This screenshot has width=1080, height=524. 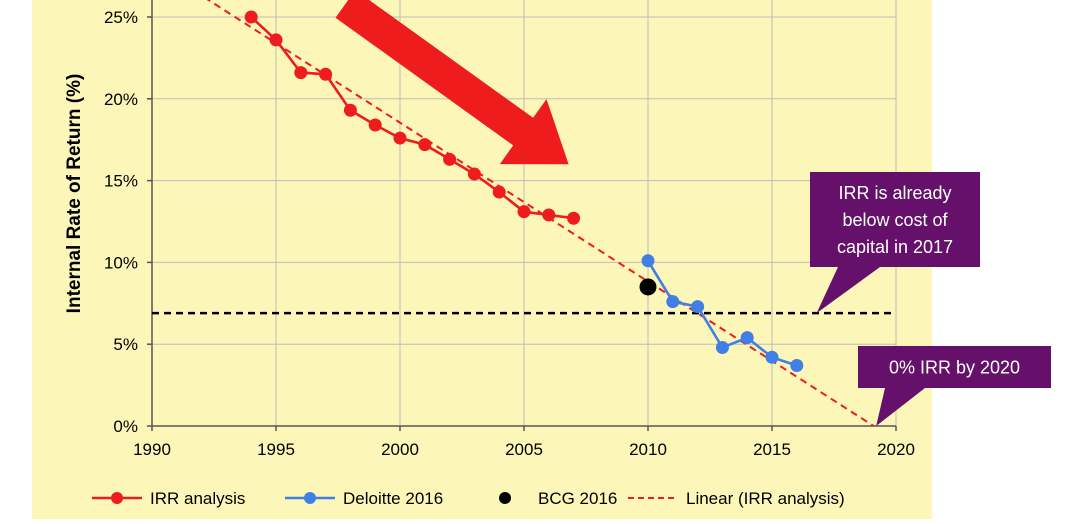 I want to click on callout-text: below cost of, so click(x=895, y=220).